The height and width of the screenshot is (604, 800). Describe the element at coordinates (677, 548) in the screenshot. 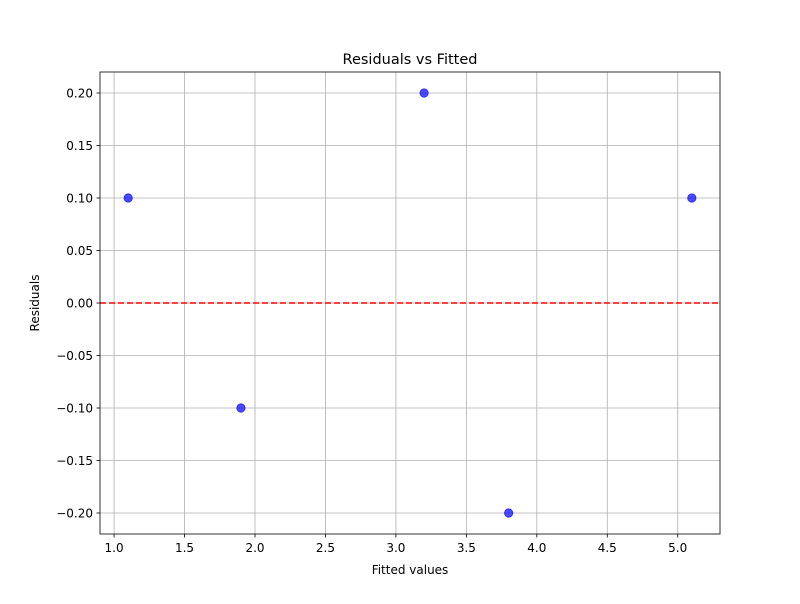

I see `x-tick-label: 5.0` at that location.